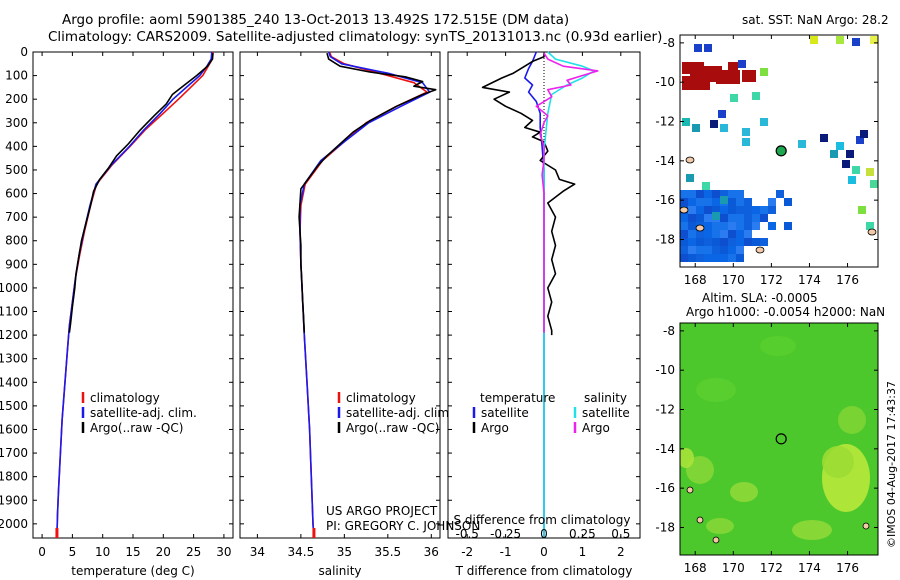 The image size is (900, 580). What do you see at coordinates (466, 534) in the screenshot?
I see `top-tick-label: -0.5` at bounding box center [466, 534].